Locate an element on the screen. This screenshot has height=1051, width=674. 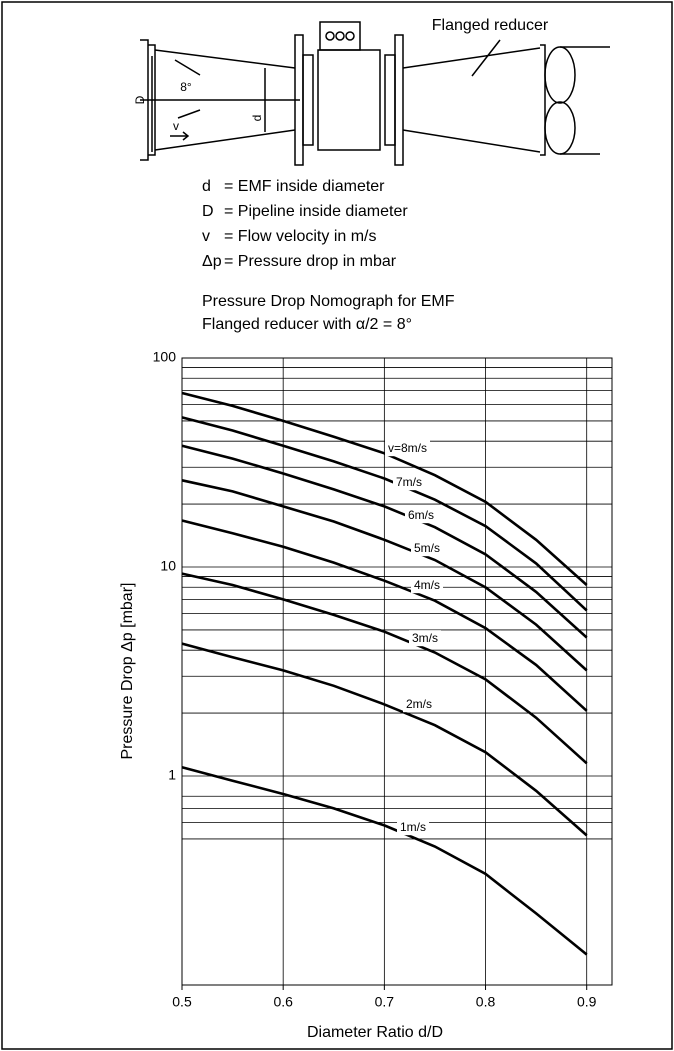
y-tick-label: 100 is located at coordinates (165, 357).